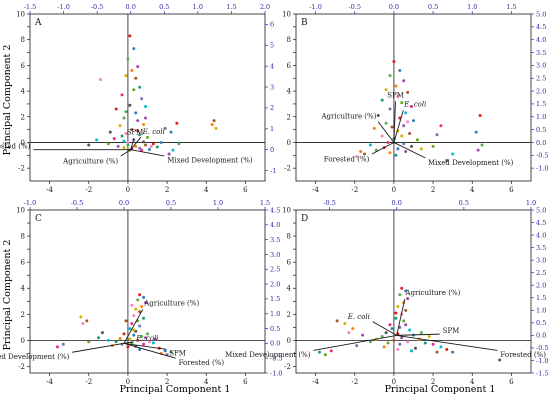  Describe the element at coordinates (354, 190) in the screenshot. I see `x-tick-label: -2` at that location.